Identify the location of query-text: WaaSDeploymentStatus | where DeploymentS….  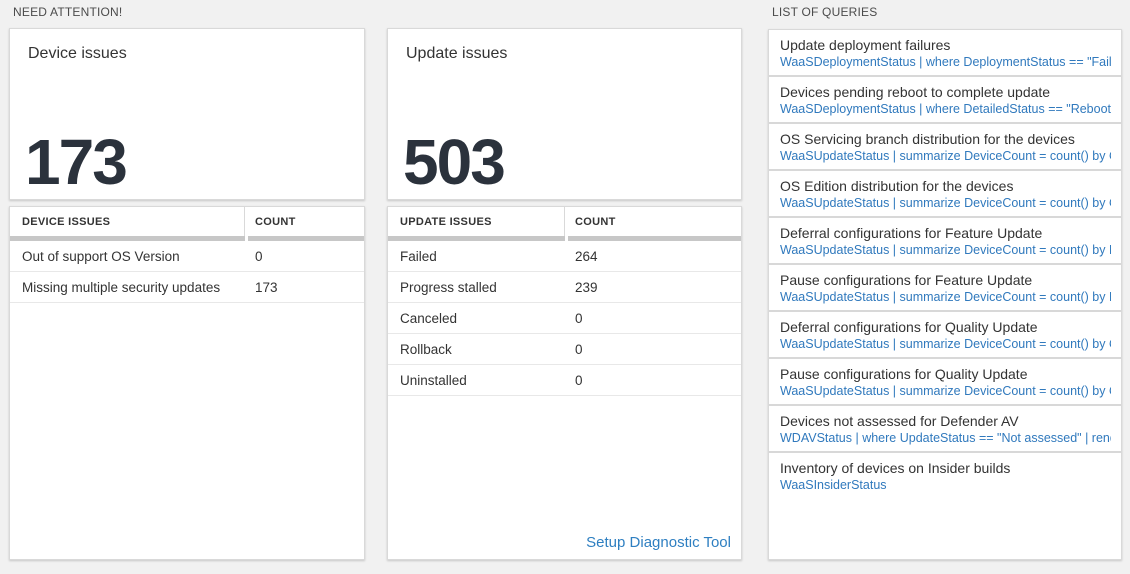
(945, 62).